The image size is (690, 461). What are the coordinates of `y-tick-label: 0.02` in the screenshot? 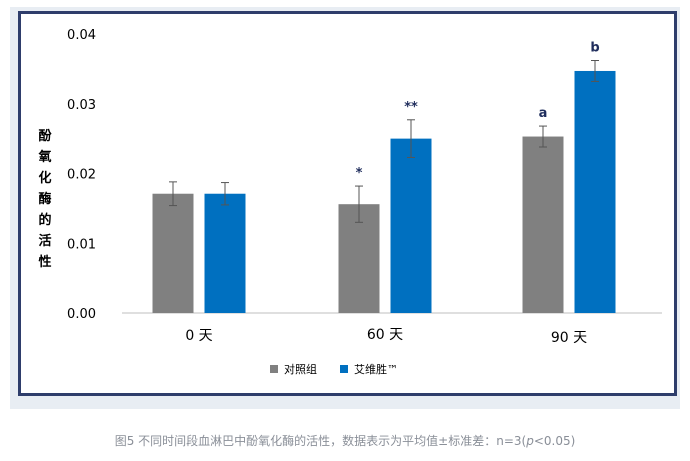 It's located at (81, 175).